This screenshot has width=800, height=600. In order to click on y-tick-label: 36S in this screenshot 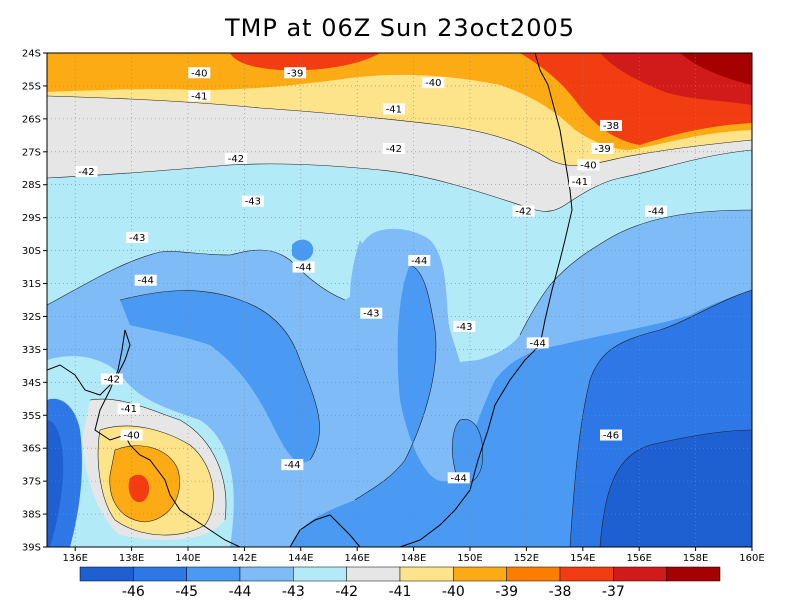, I will do `click(31, 449)`.